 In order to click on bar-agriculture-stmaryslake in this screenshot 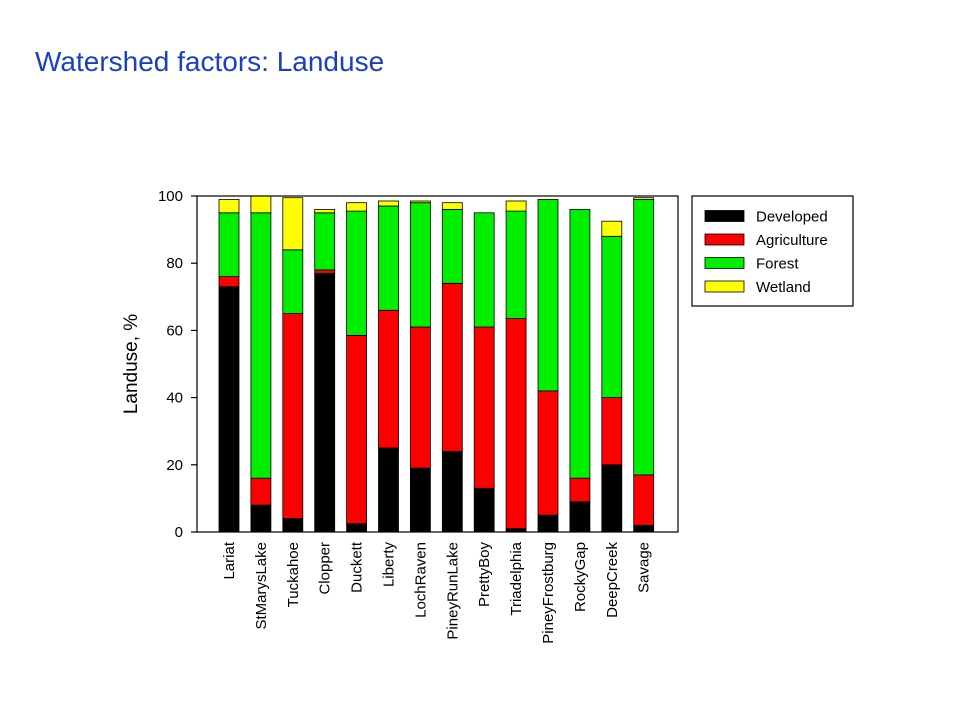, I will do `click(261, 491)`.